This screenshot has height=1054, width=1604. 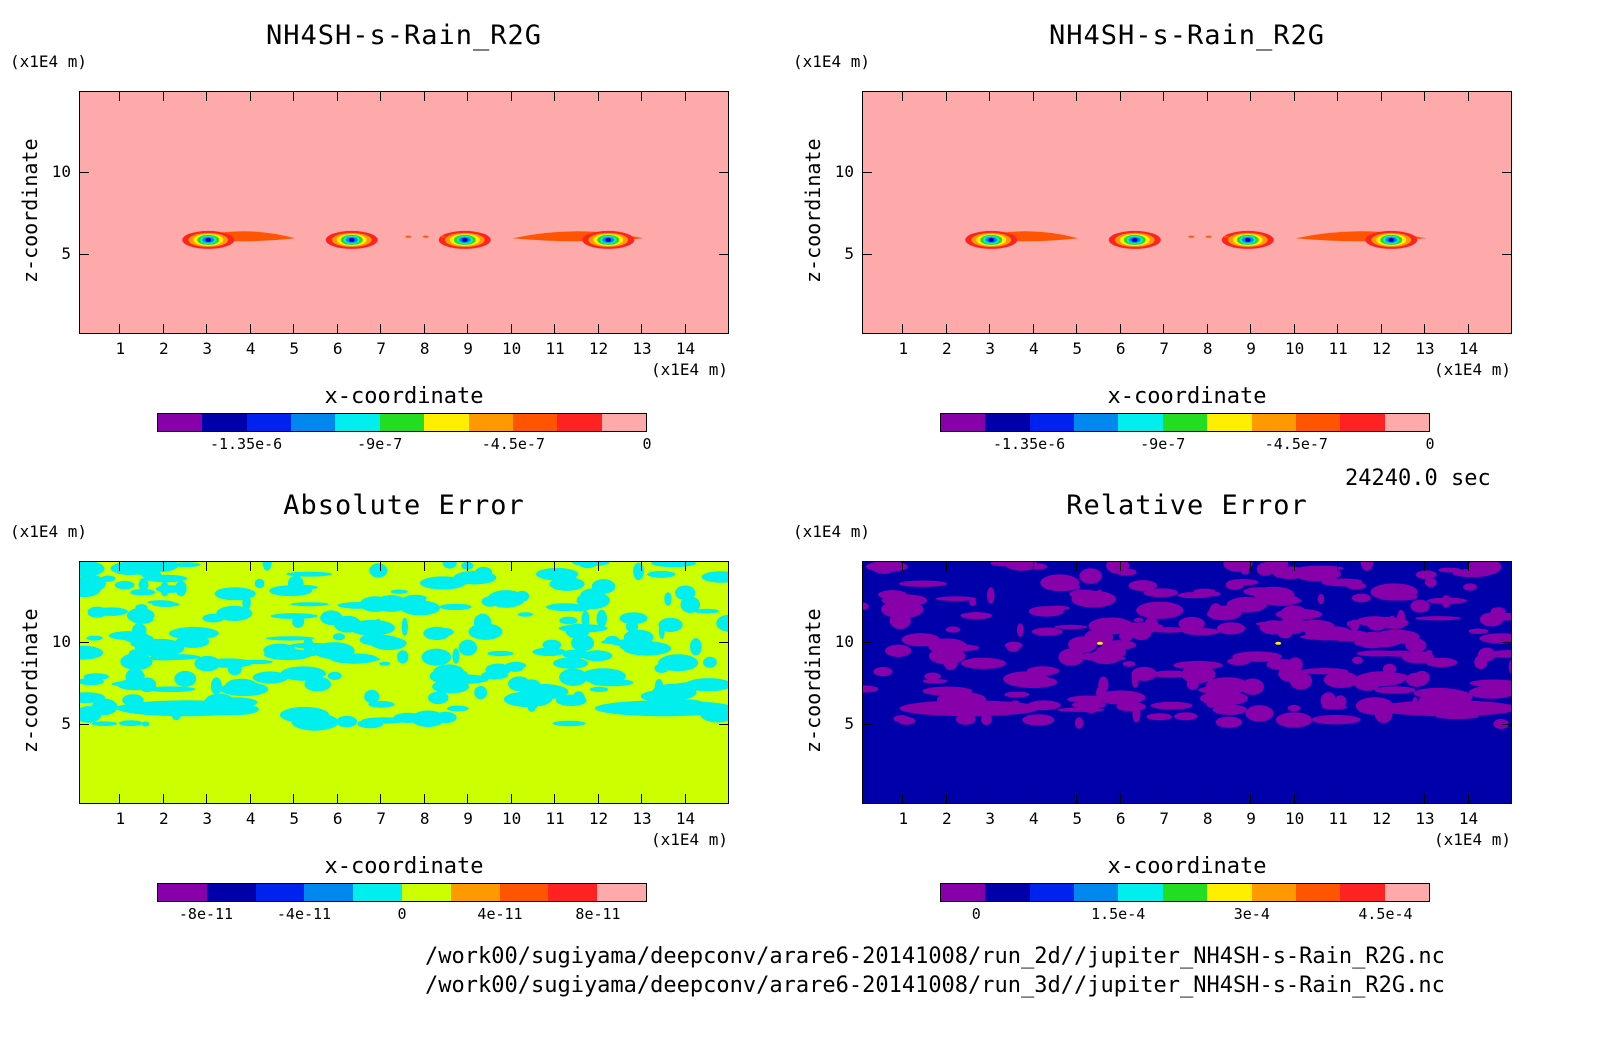 What do you see at coordinates (1473, 839) in the screenshot?
I see `x-unit-label: (x1E4 m)` at bounding box center [1473, 839].